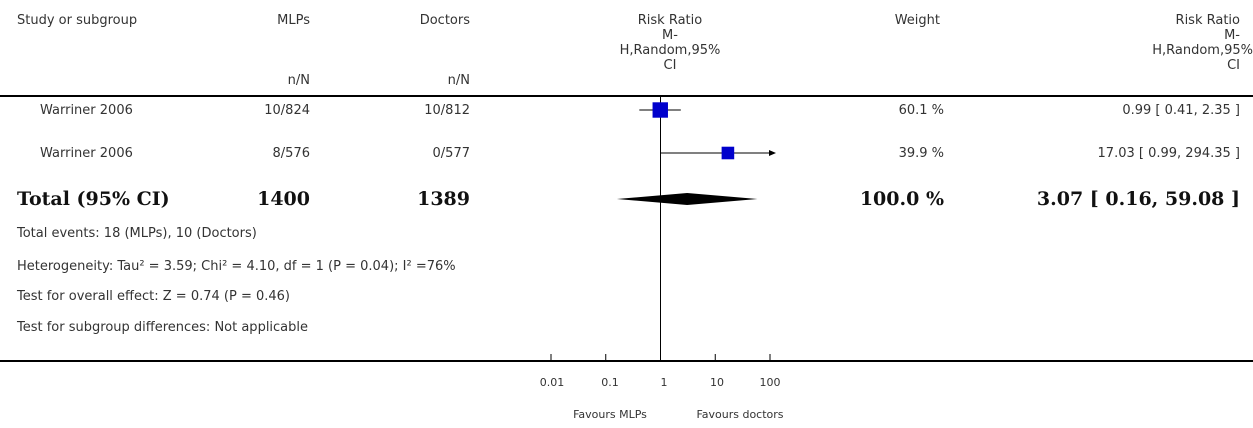 The height and width of the screenshot is (428, 1253). Describe the element at coordinates (664, 382) in the screenshot. I see `tick-label-2: 1` at that location.